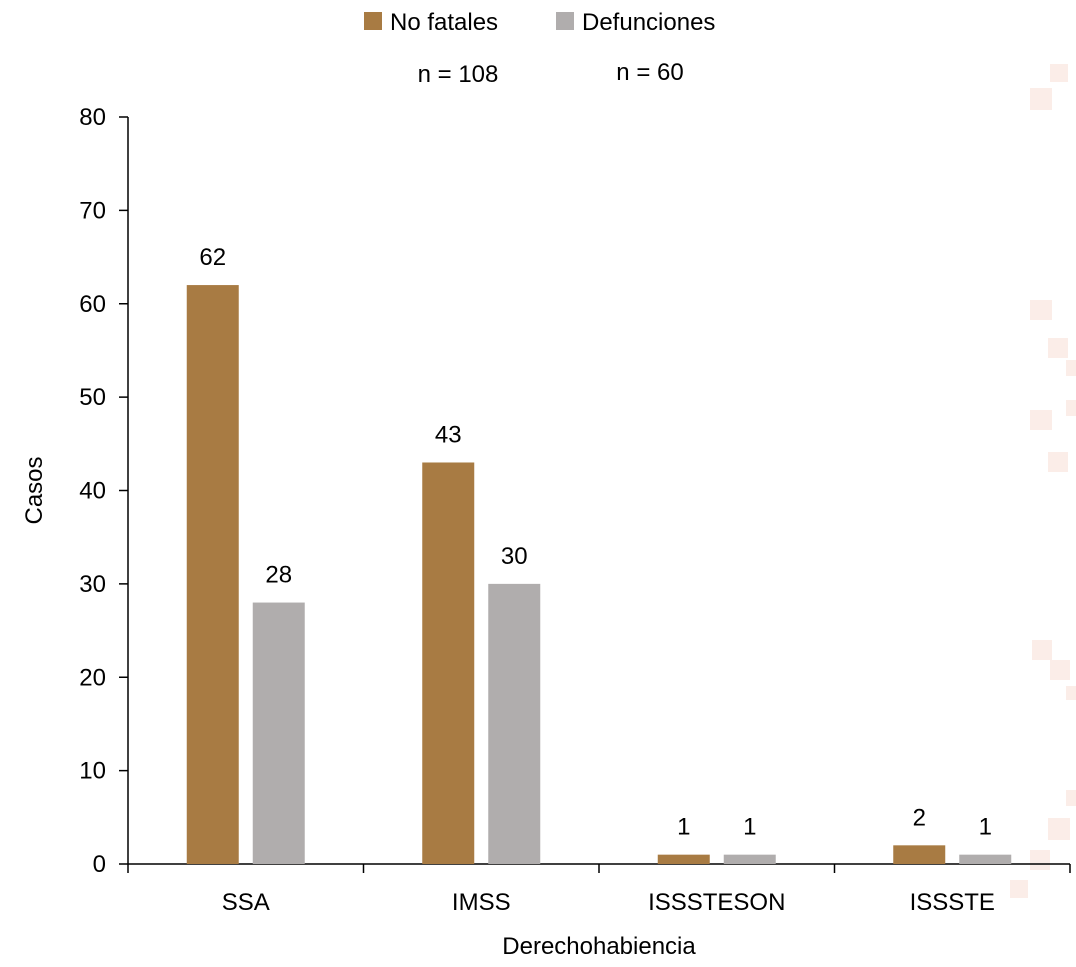 The image size is (1076, 967). I want to click on y-tick-label: 80, so click(92, 117).